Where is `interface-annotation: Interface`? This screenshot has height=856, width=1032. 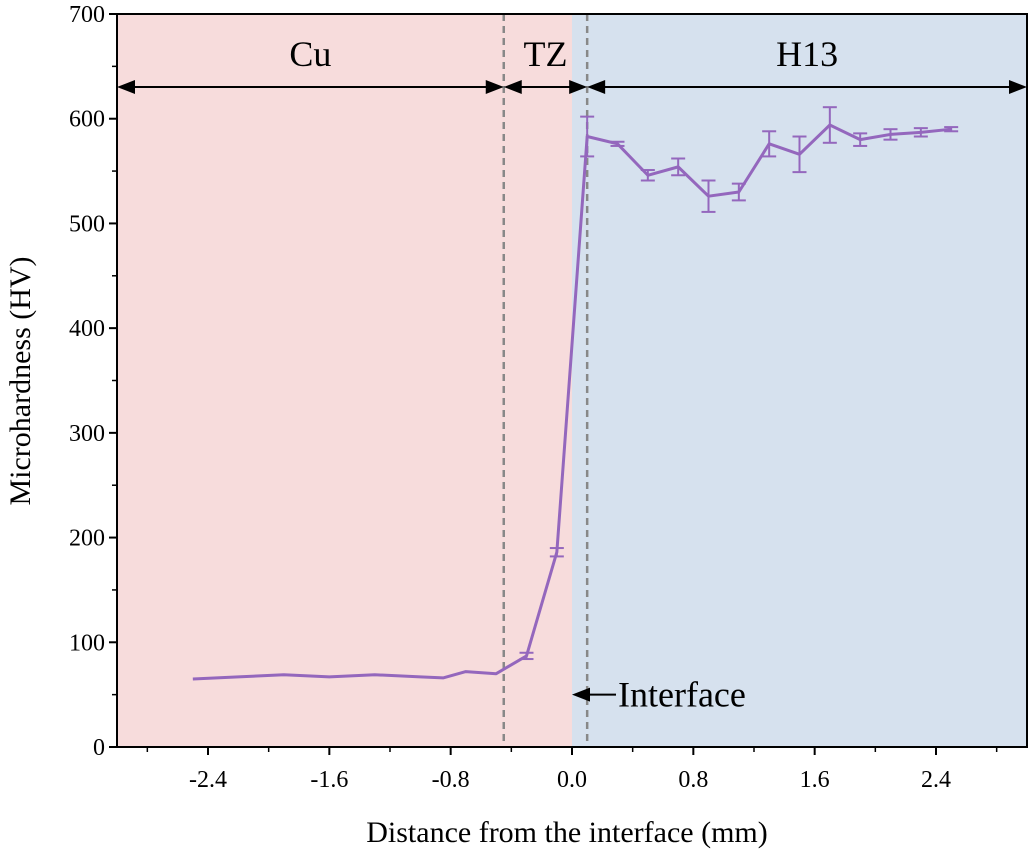 interface-annotation: Interface is located at coordinates (659, 695).